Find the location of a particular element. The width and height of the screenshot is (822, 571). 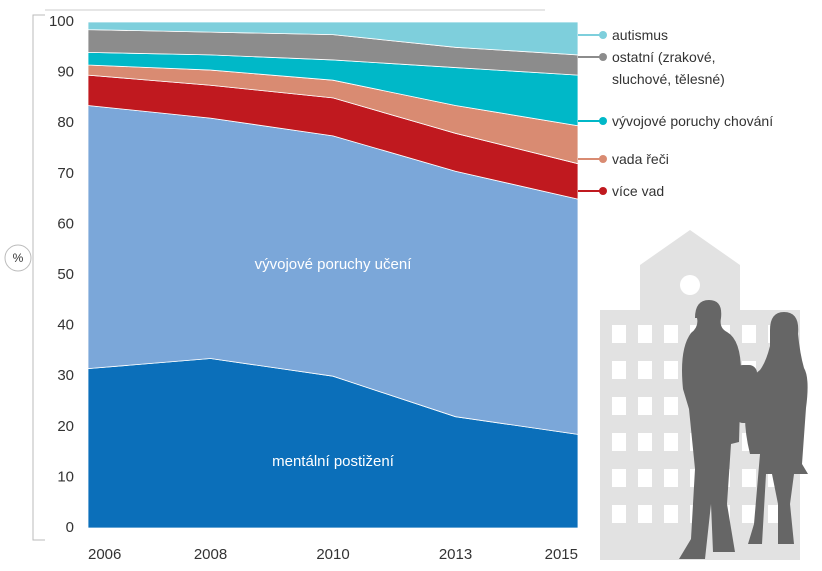

legend-item: autismus is located at coordinates (623, 35).